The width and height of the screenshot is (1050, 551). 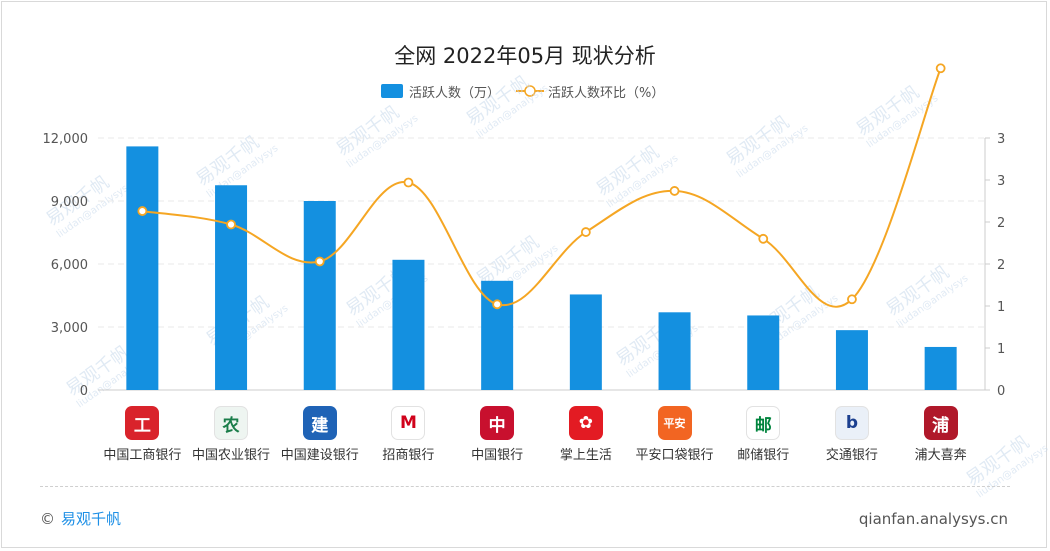 I want to click on x-category-label: 中国建设银行, so click(x=319, y=455).